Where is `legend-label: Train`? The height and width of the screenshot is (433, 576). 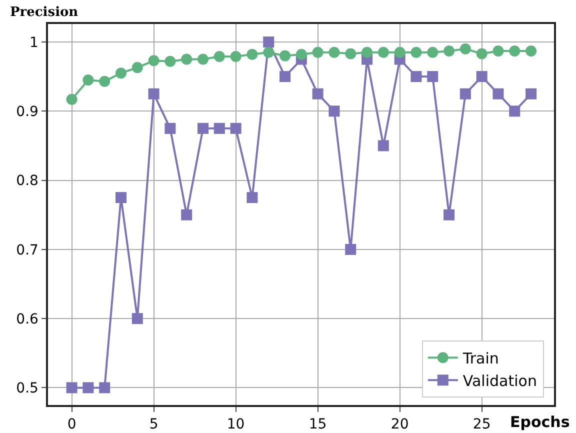 legend-label: Train is located at coordinates (480, 358).